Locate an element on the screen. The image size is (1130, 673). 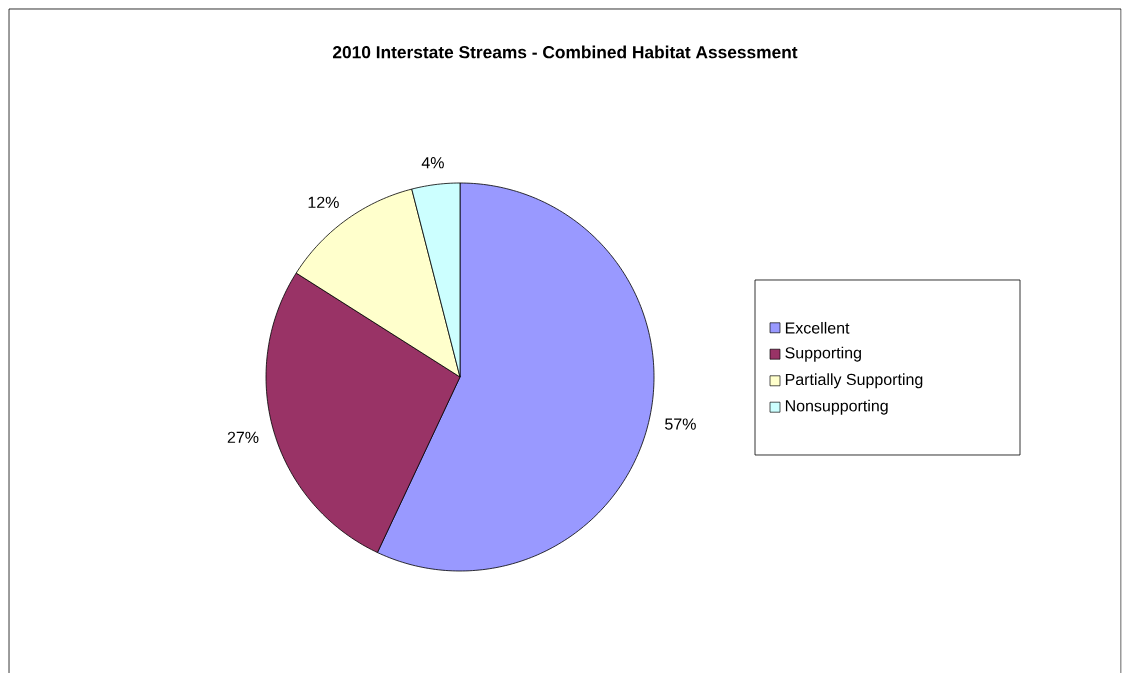
data-label: 4% is located at coordinates (432, 163).